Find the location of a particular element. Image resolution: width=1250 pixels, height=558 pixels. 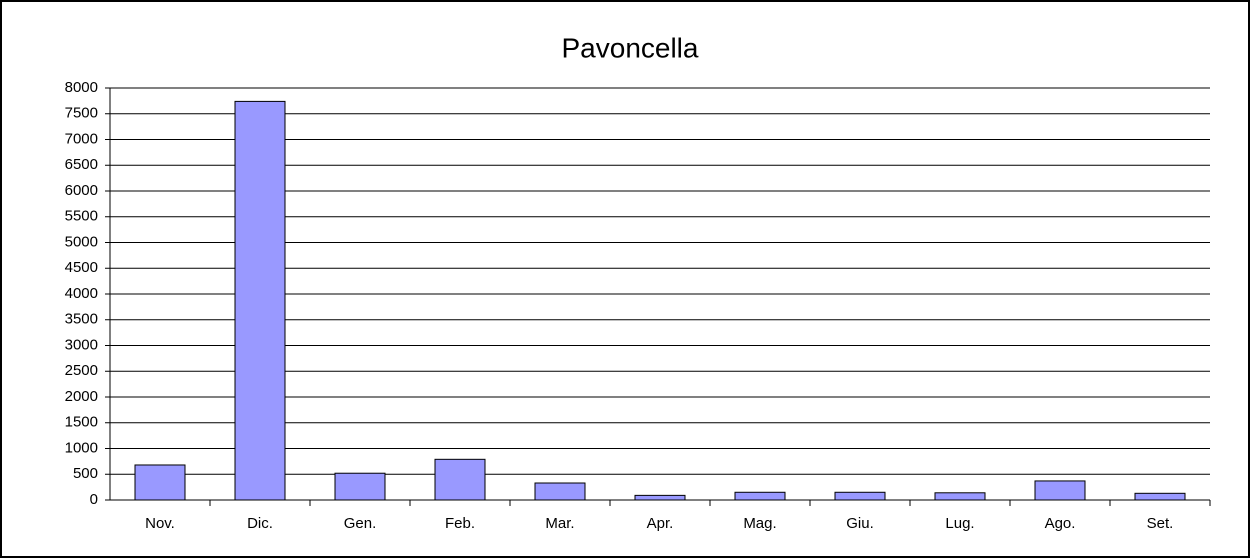

x-tick-label: Feb. is located at coordinates (460, 523).